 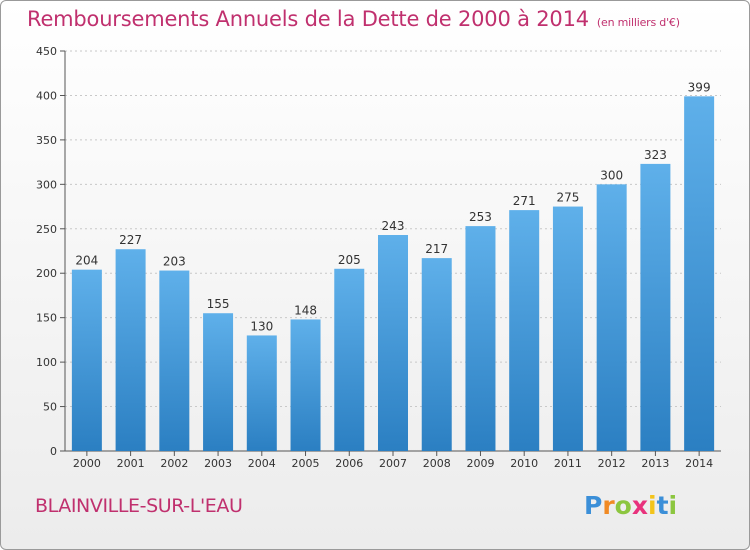 I want to click on y-tick-label: 100, so click(x=46, y=362).